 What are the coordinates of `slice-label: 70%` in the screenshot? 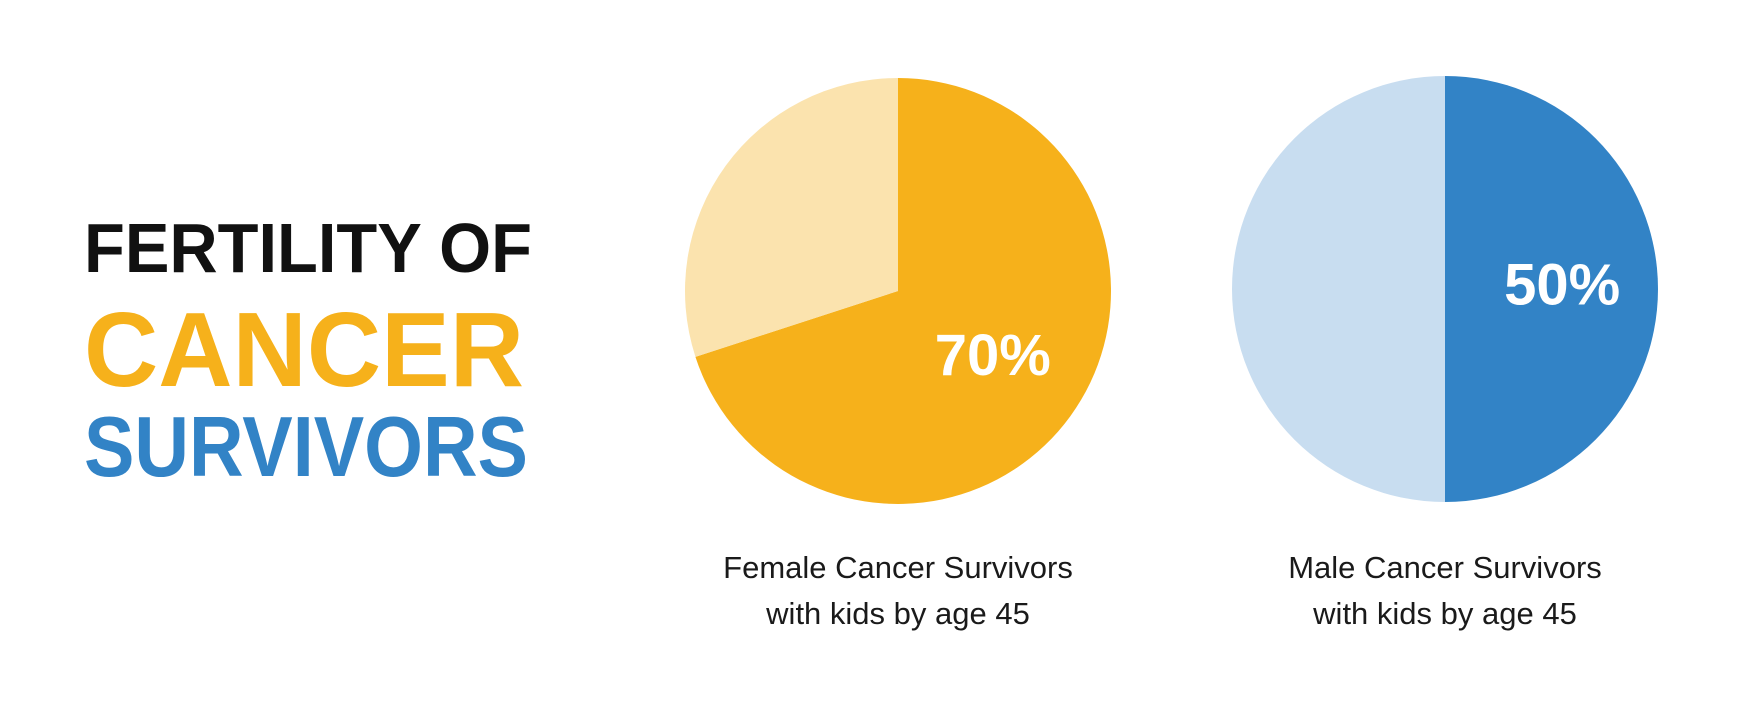 It's located at (993, 355).